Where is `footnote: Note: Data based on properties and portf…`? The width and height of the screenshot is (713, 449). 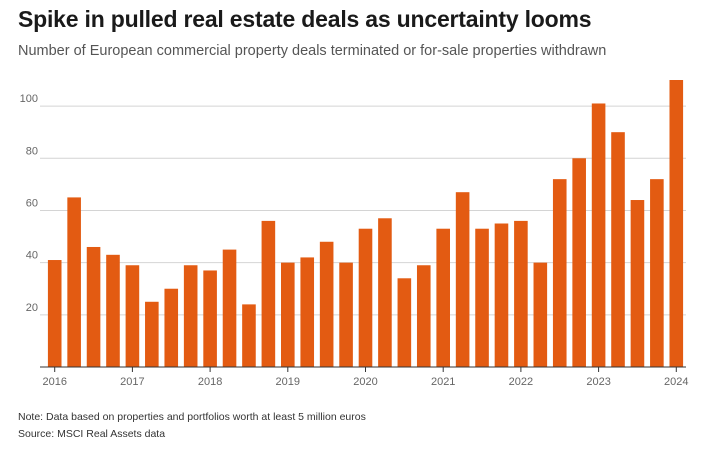
footnote: Note: Data based on properties and portf… is located at coordinates (192, 417).